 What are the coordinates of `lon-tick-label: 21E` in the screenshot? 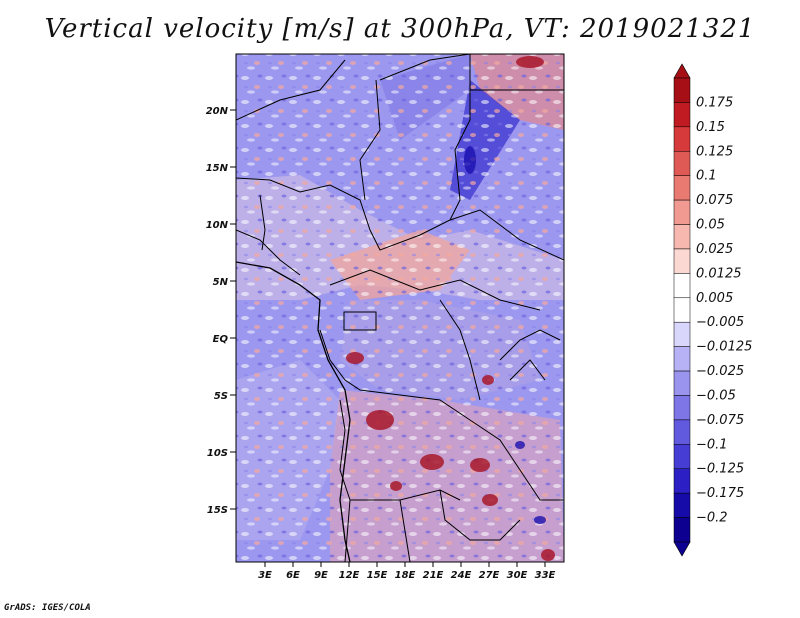 It's located at (433, 575).